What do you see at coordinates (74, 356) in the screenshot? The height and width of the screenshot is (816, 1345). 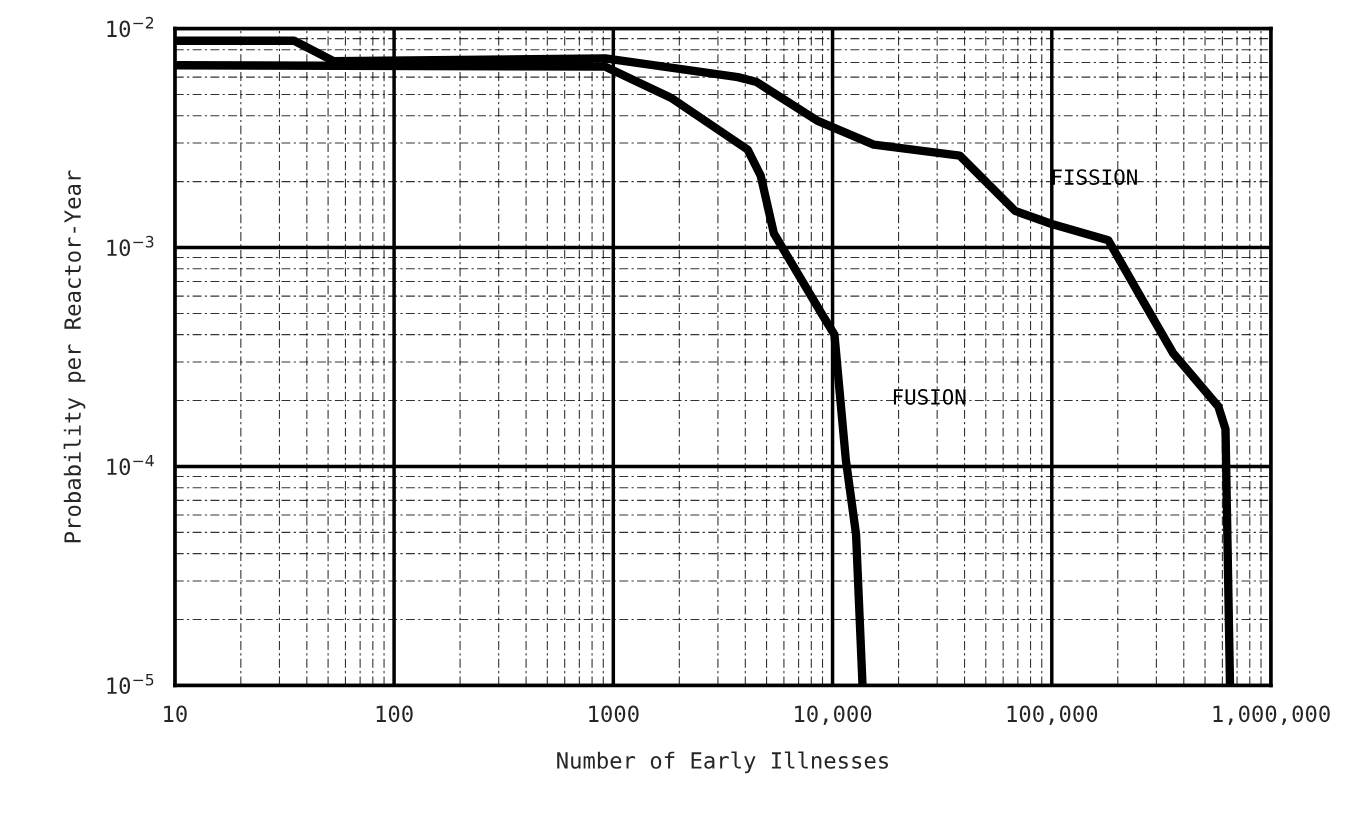 I see `y-axis-title: Probability per Reactor-Year` at bounding box center [74, 356].